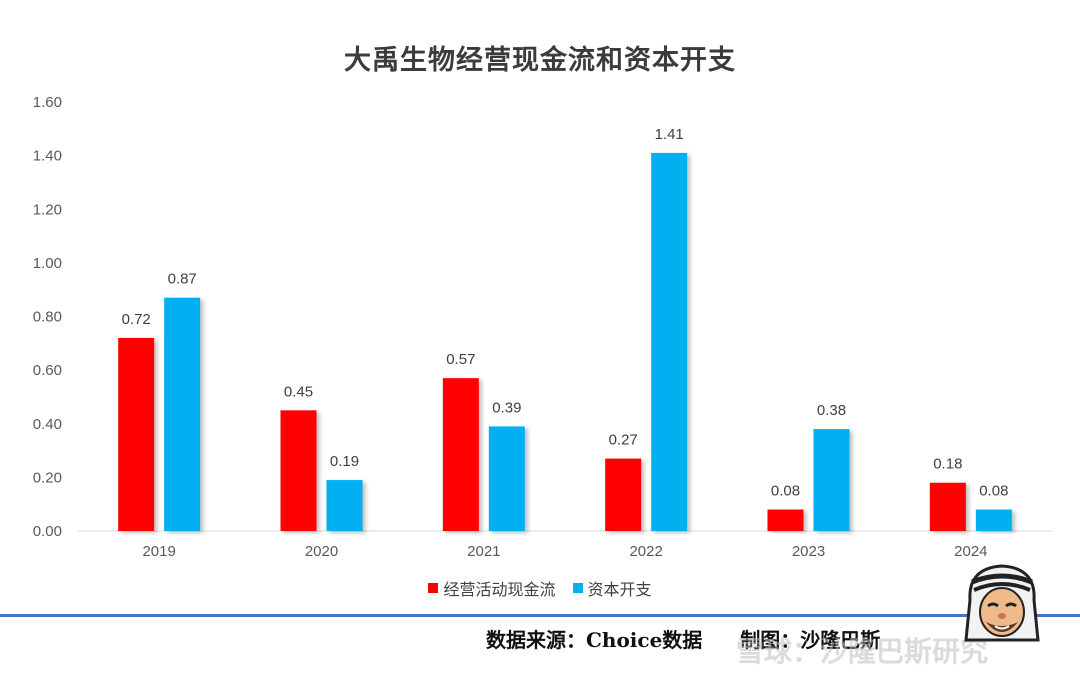 This screenshot has width=1080, height=682. I want to click on bar-capex-2019, so click(182, 414).